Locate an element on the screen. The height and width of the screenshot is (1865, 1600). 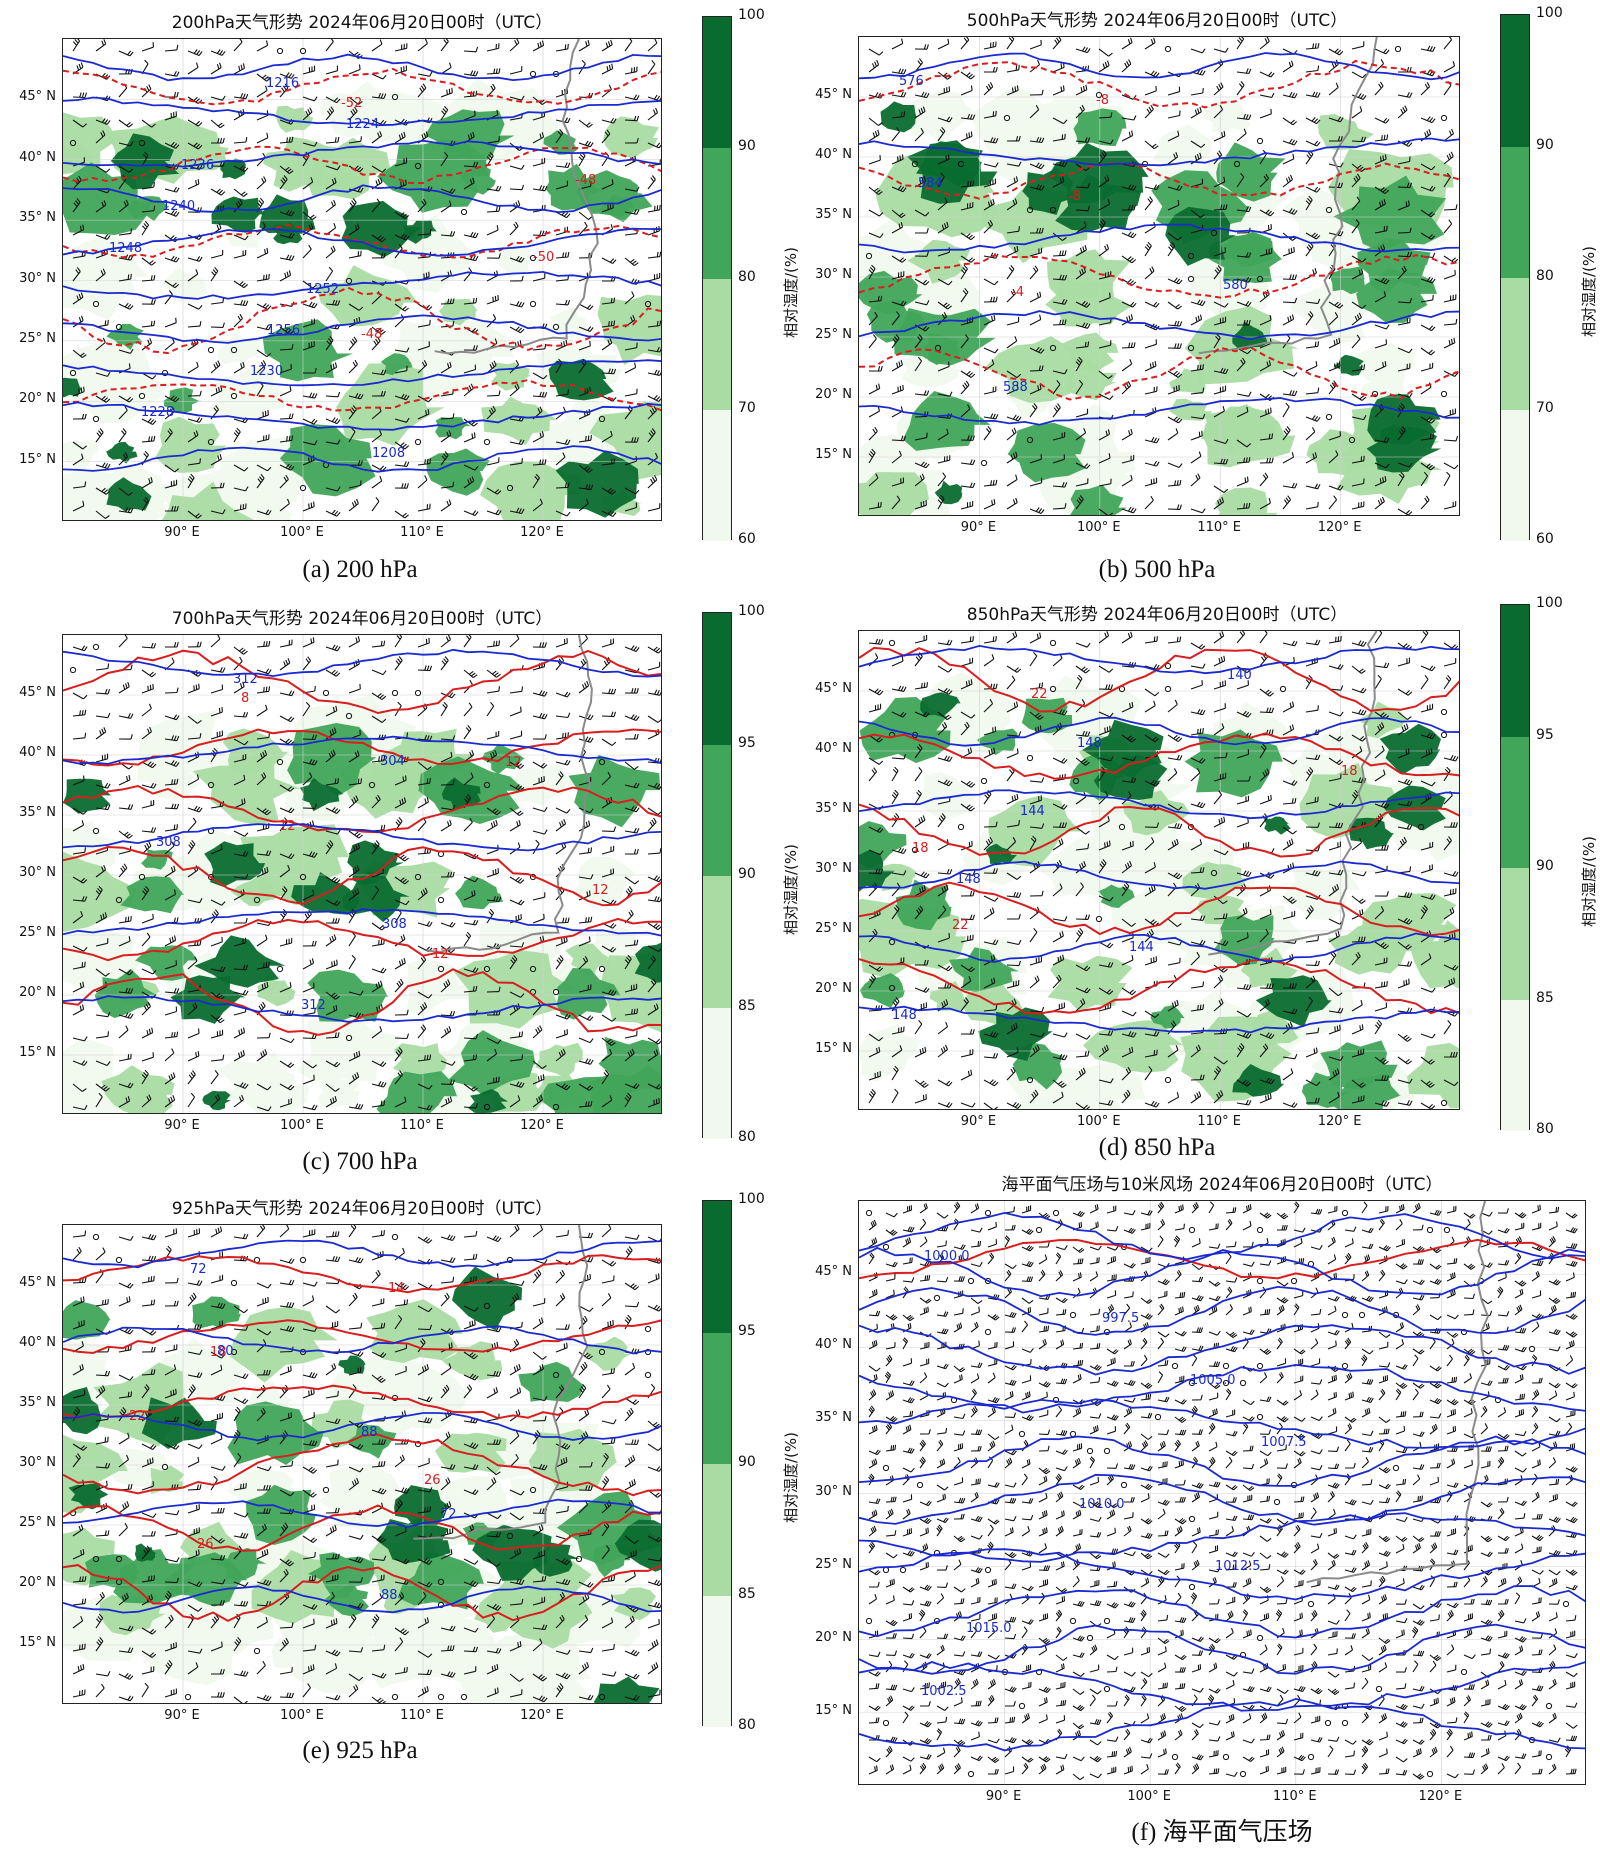
lon-tick-label: 110° E is located at coordinates (422, 1125).